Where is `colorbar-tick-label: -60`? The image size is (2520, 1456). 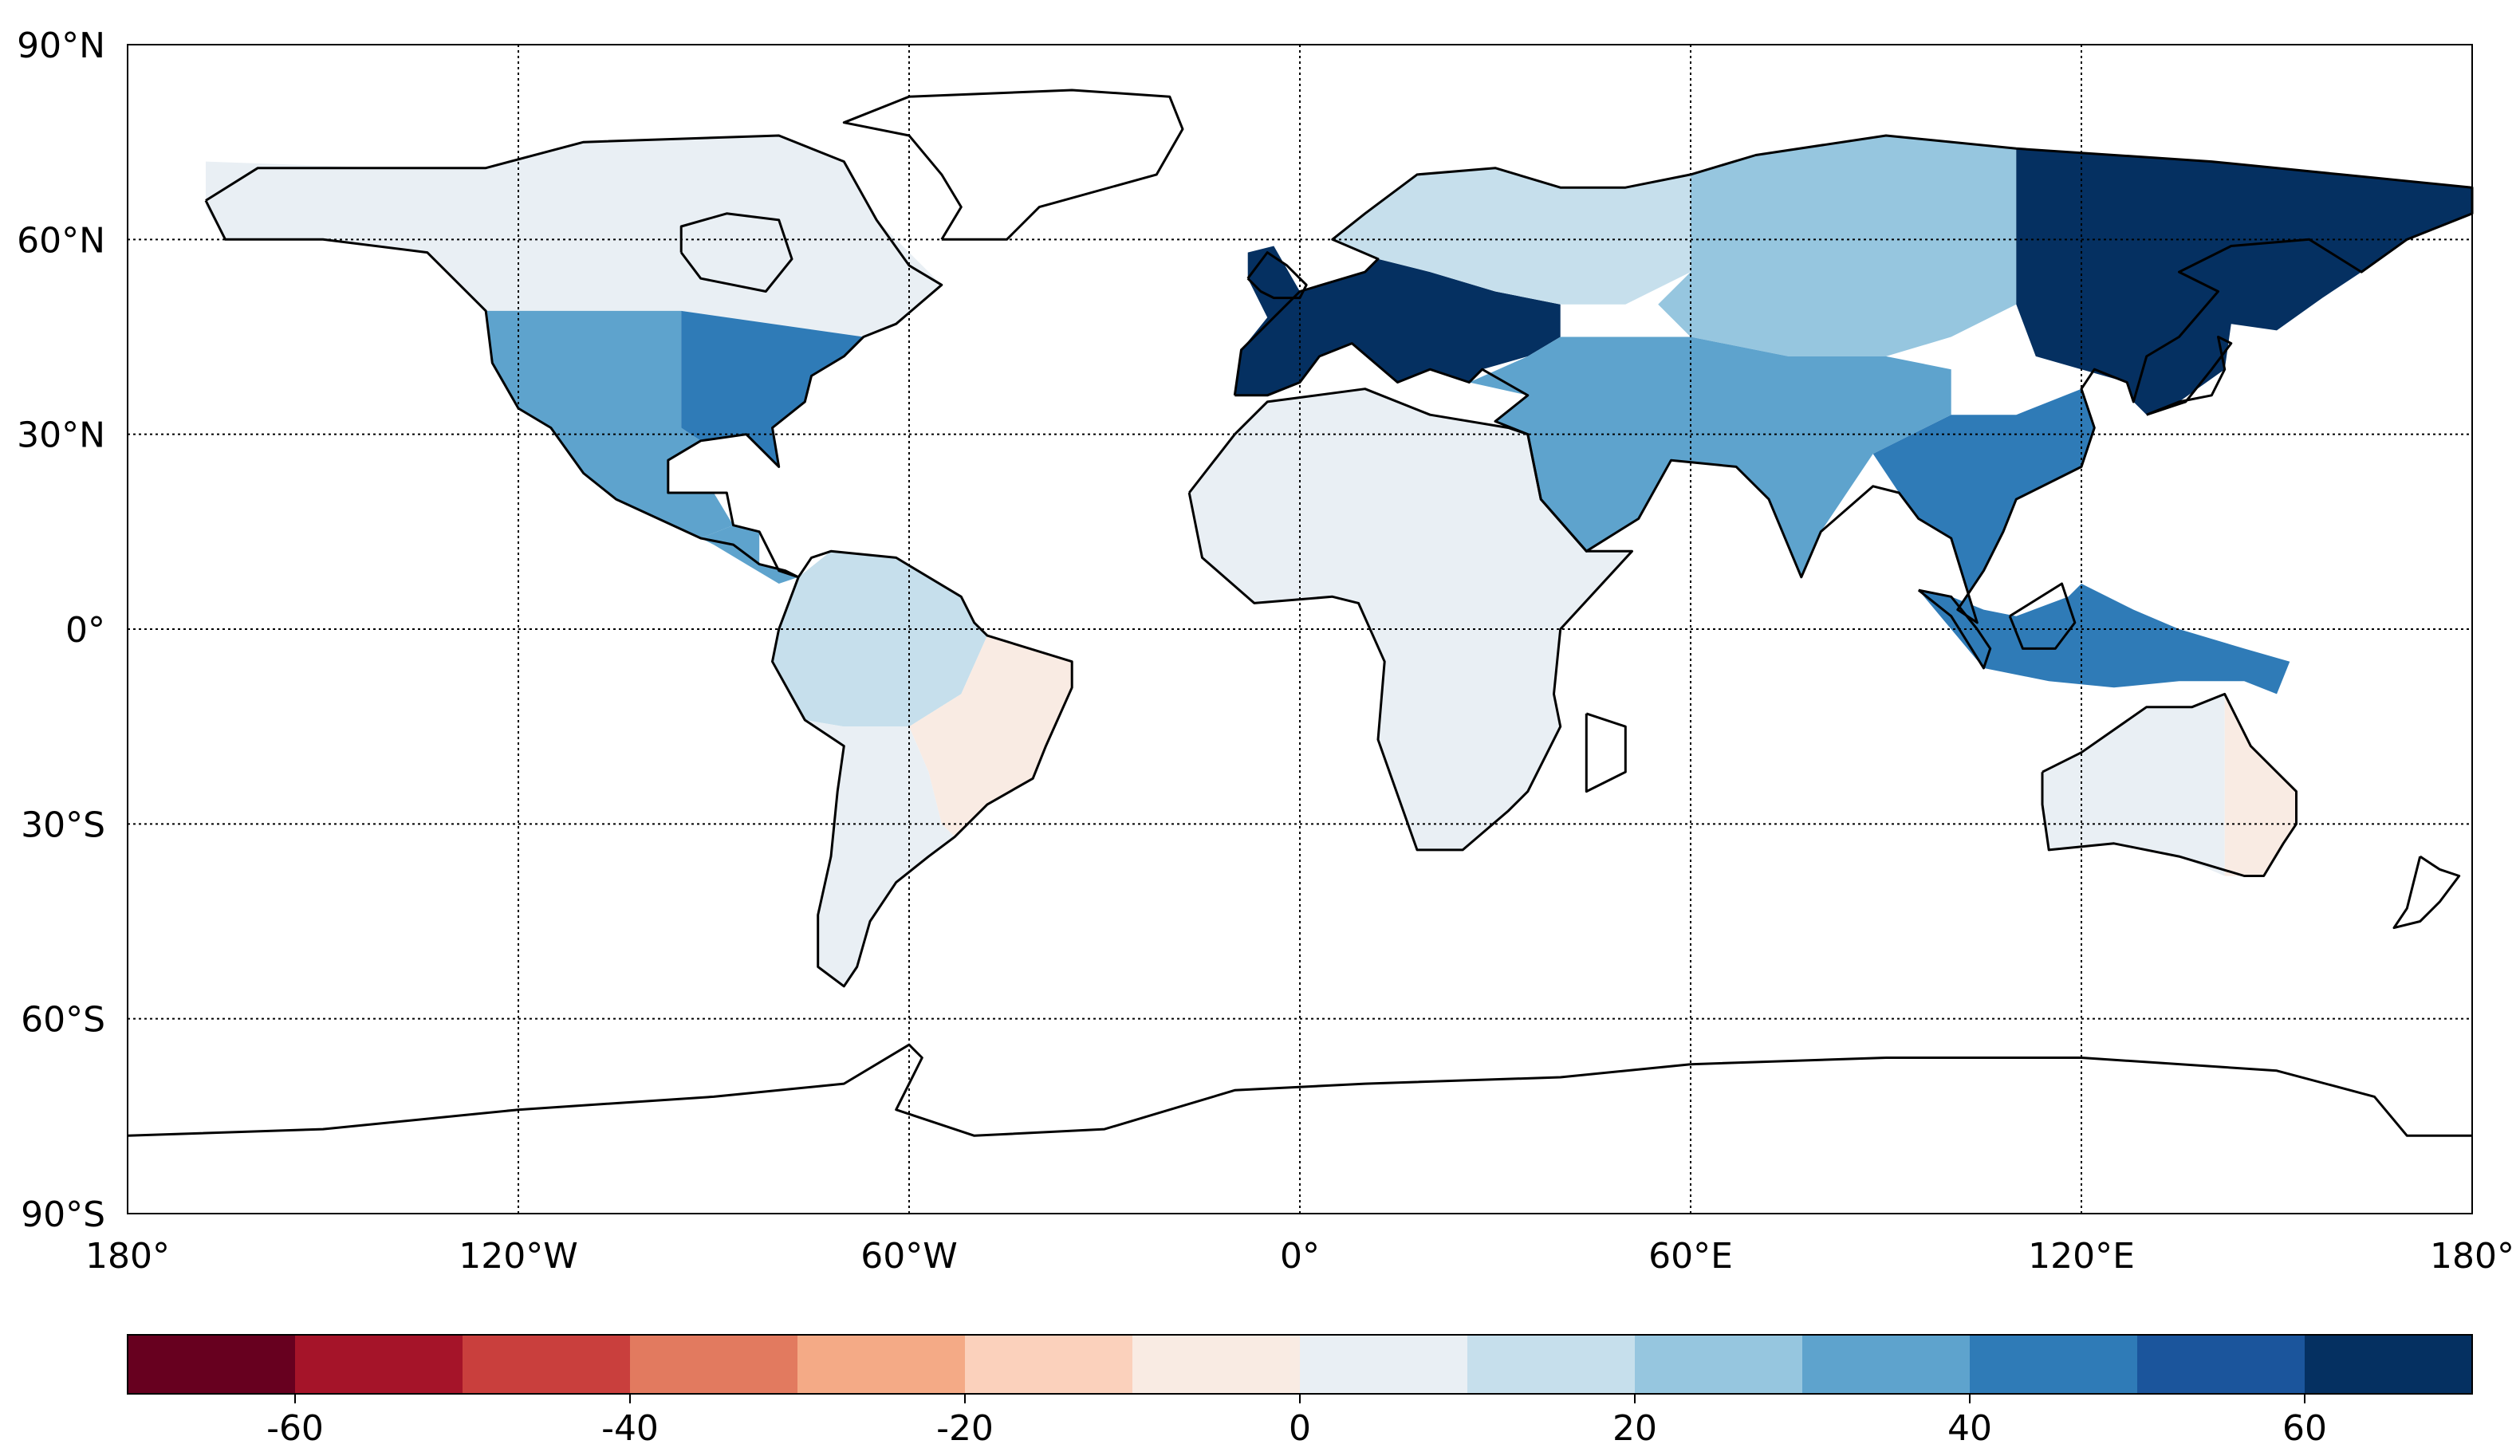 colorbar-tick-label: -60 is located at coordinates (295, 1428).